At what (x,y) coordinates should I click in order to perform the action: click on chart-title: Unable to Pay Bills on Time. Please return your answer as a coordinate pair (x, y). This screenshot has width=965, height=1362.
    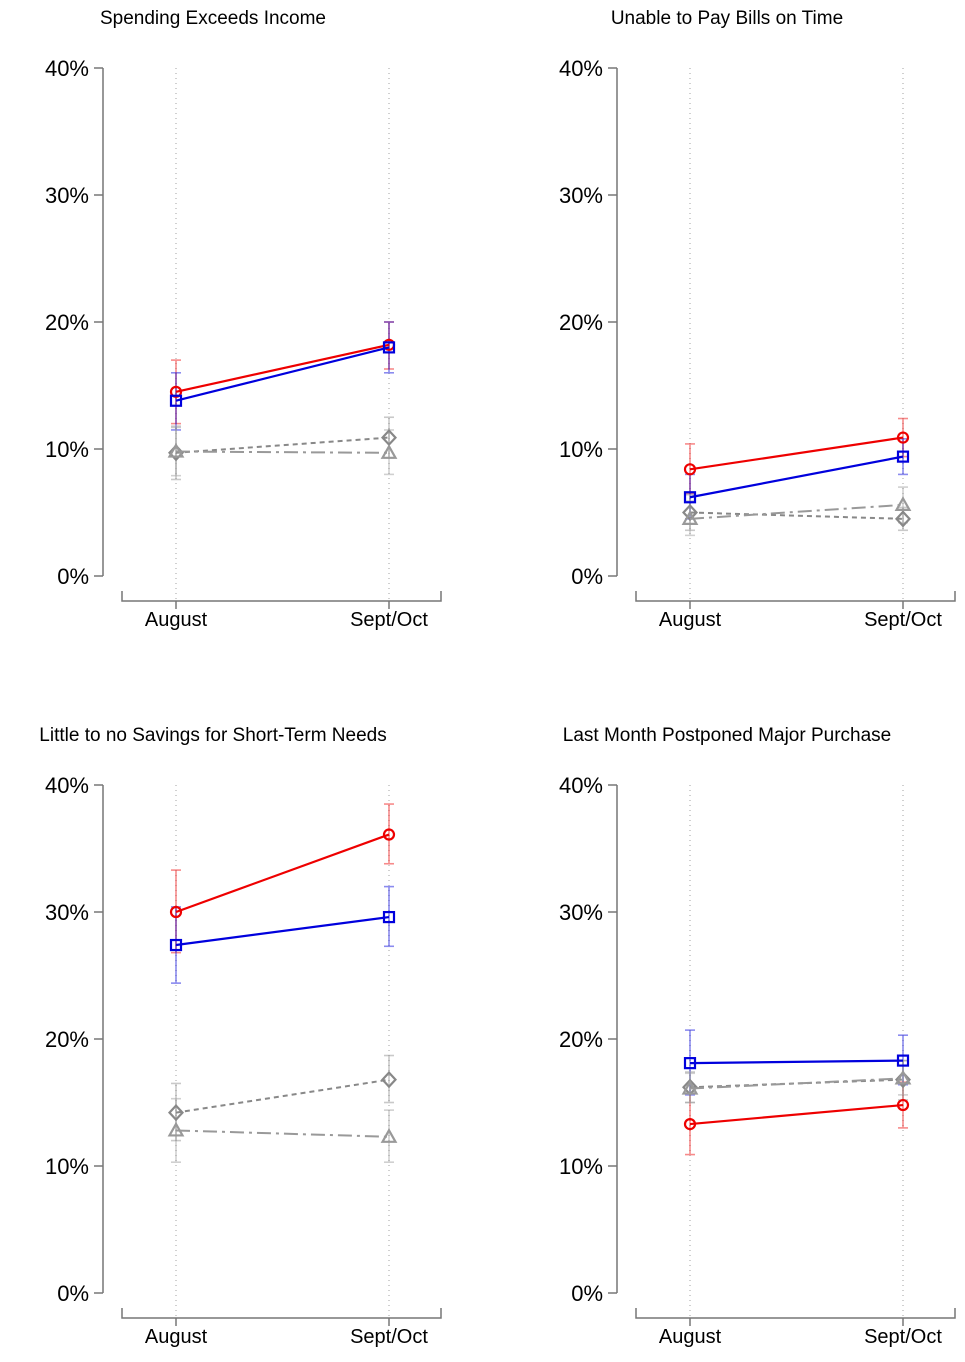
    Looking at the image, I should click on (727, 18).